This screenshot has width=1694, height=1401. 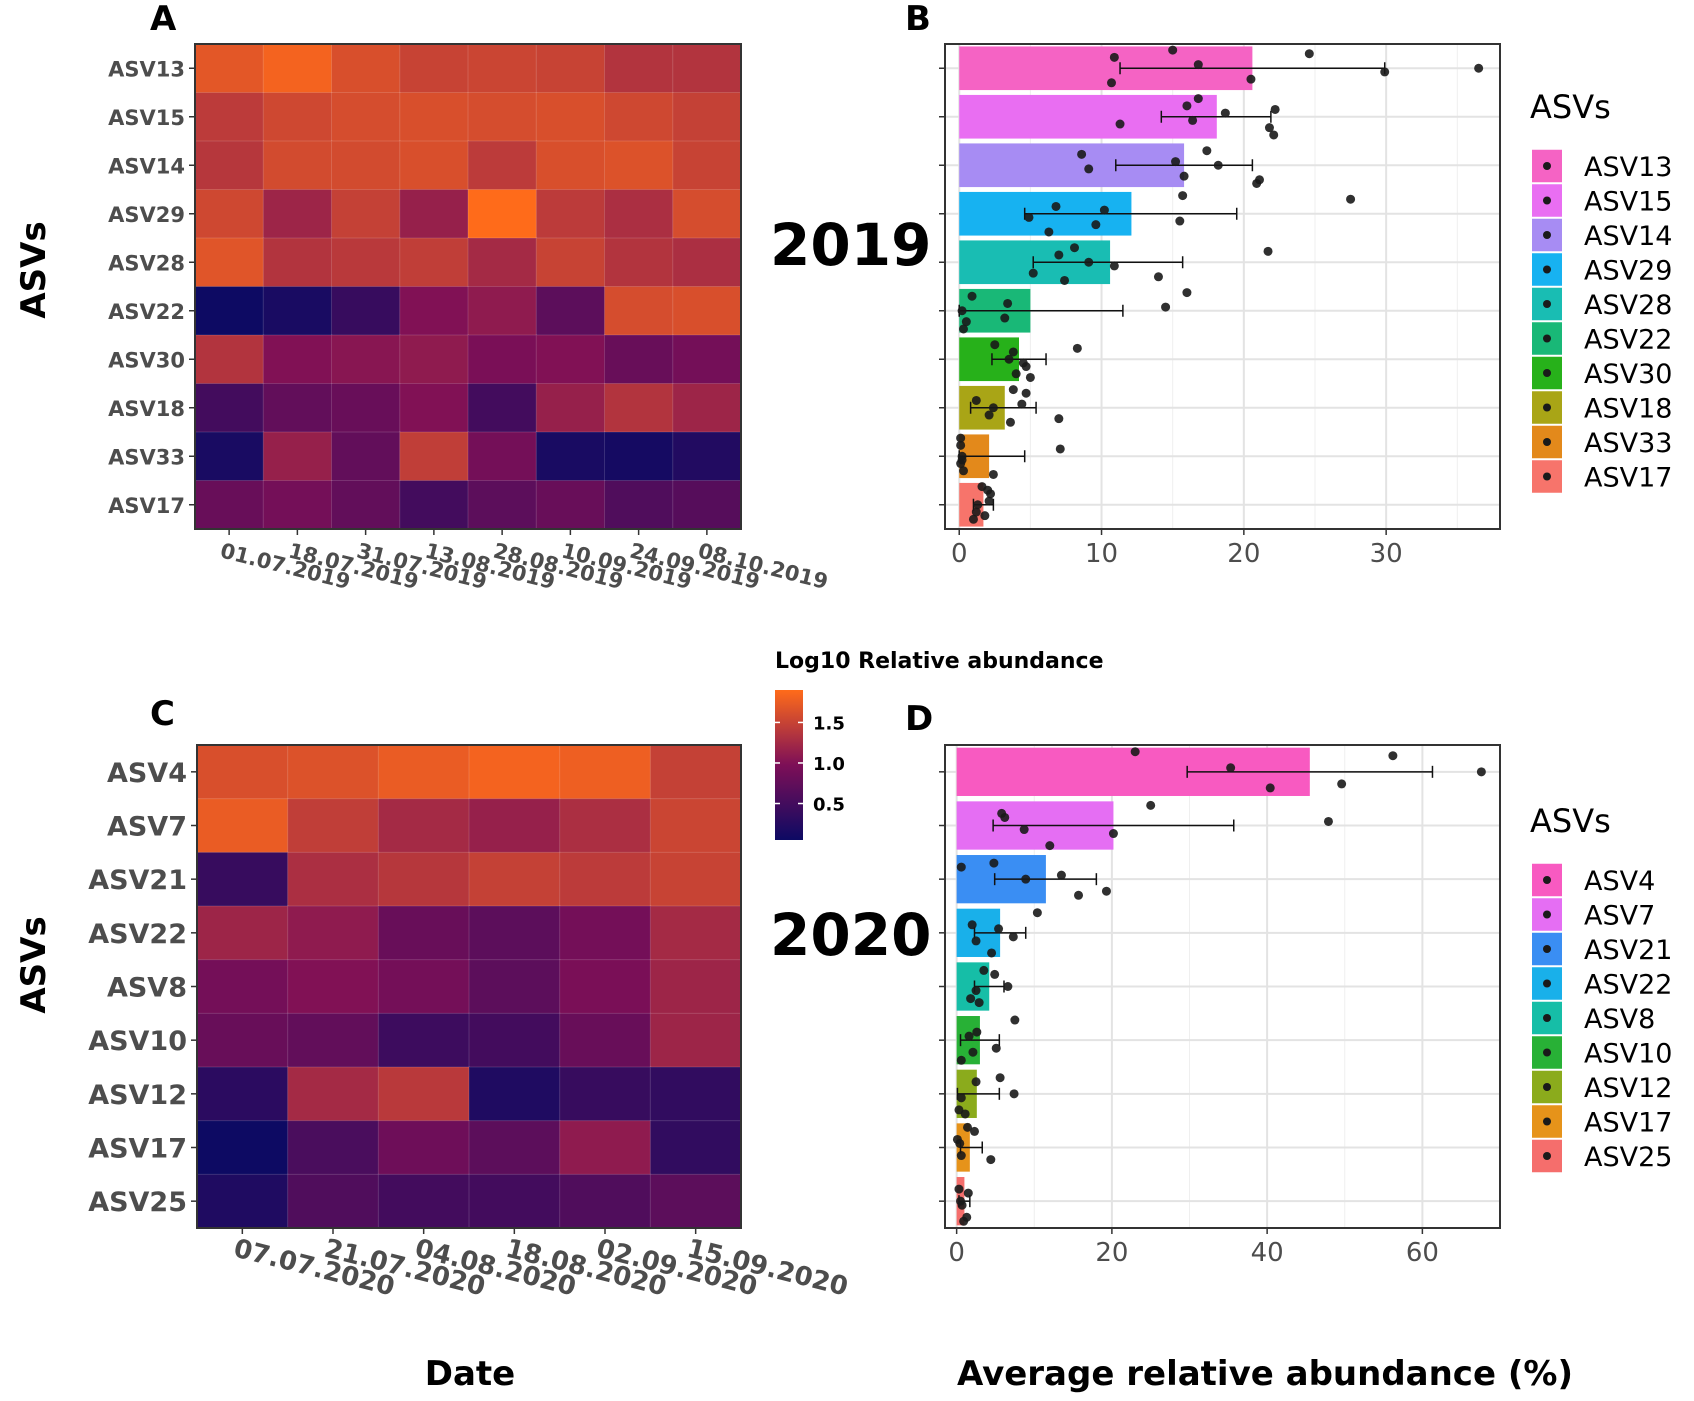 What do you see at coordinates (366, 359) in the screenshot?
I see `heatmap-cell-a-ASV30-31.07.2019` at bounding box center [366, 359].